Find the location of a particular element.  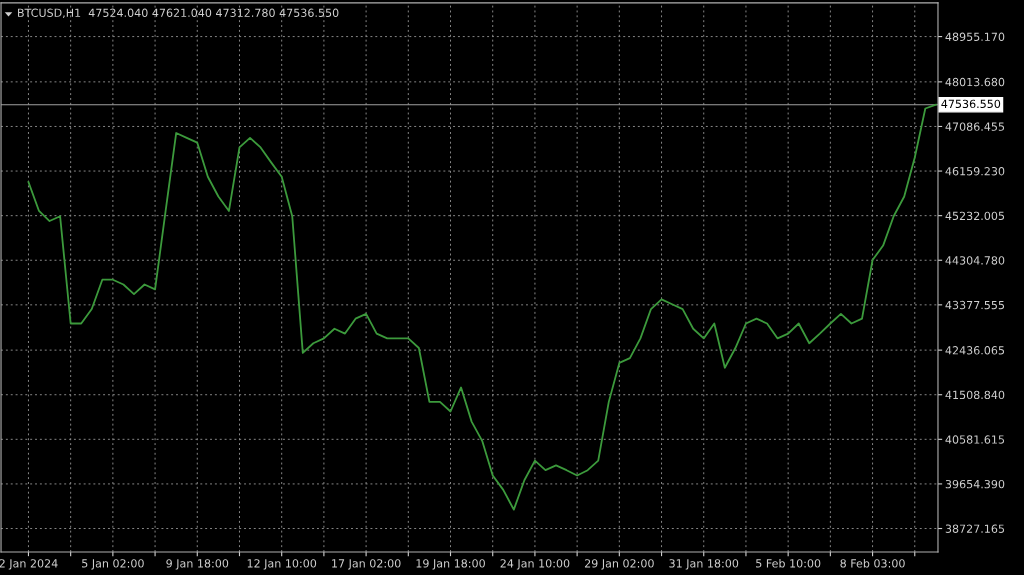

y-tick-label: 45232.005 is located at coordinates (975, 216).